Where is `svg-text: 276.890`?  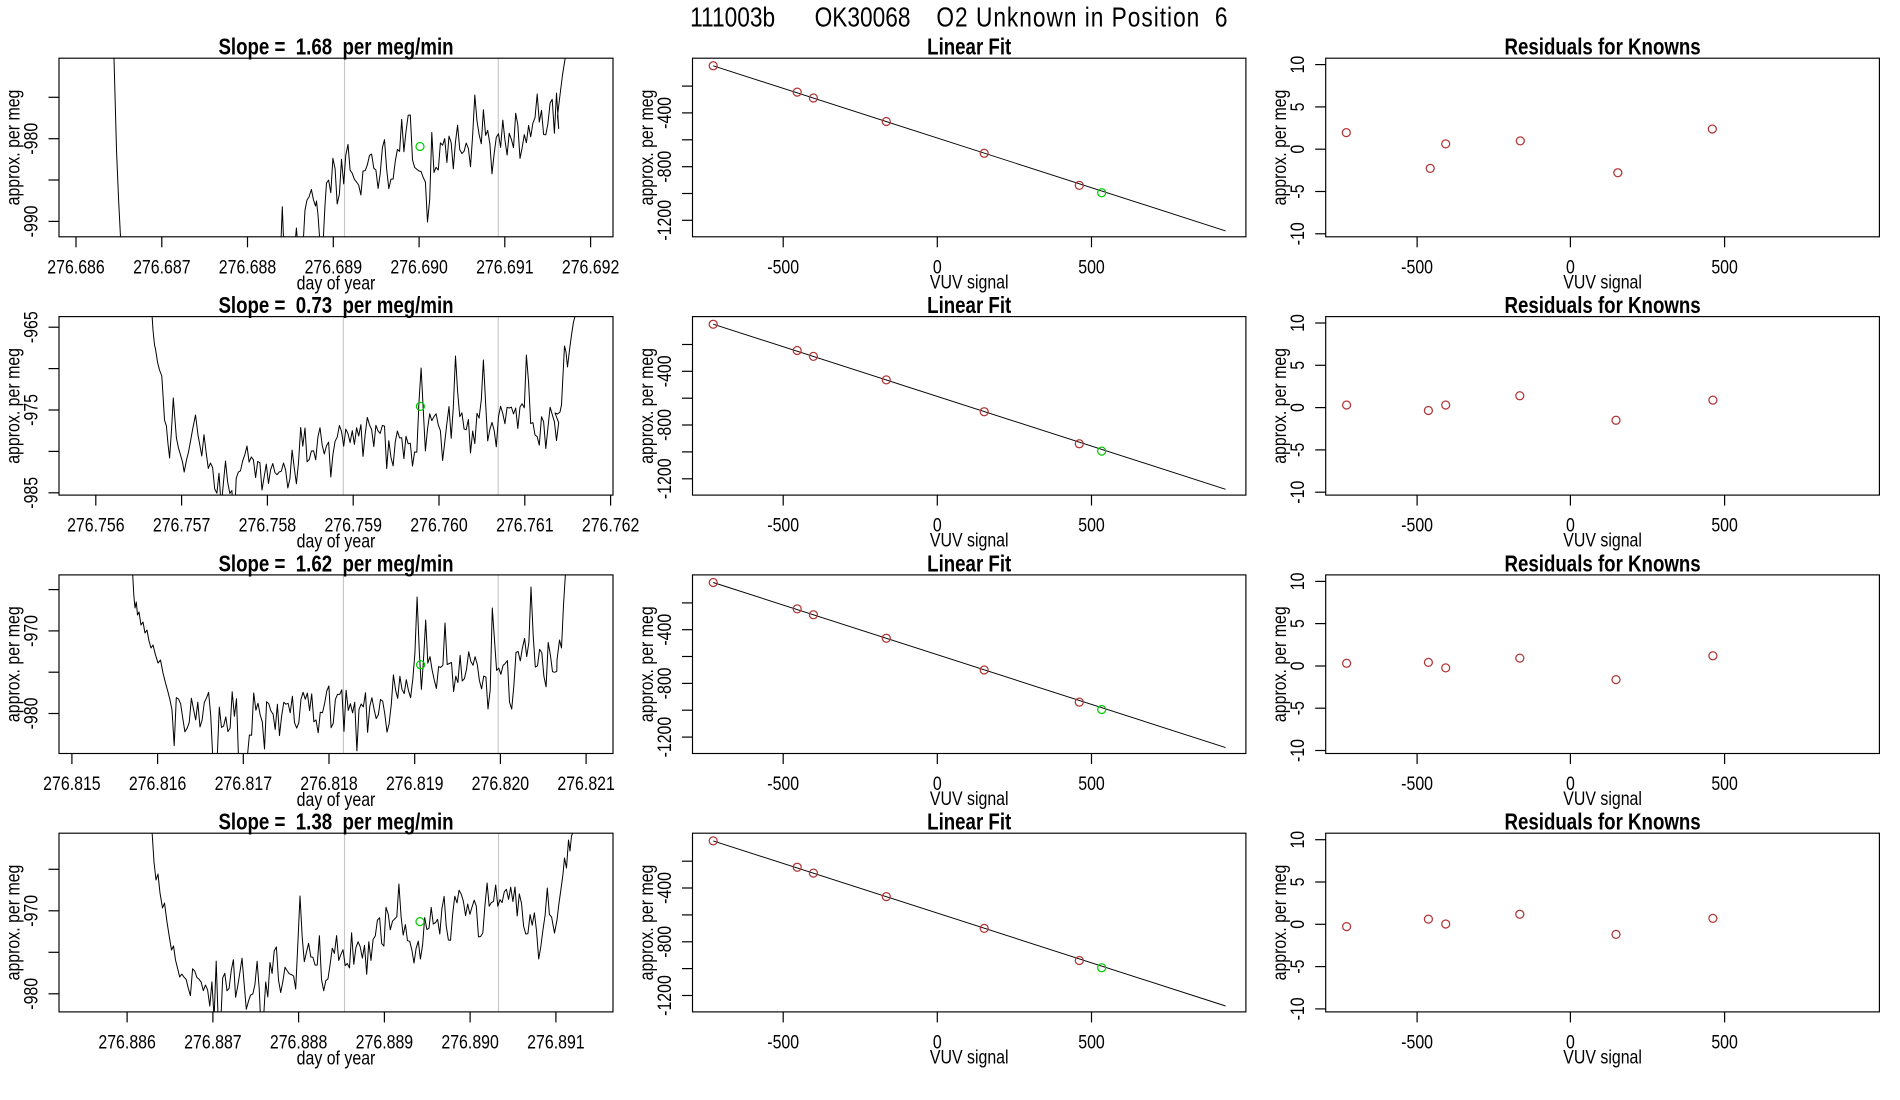
svg-text: 276.890 is located at coordinates (470, 1042).